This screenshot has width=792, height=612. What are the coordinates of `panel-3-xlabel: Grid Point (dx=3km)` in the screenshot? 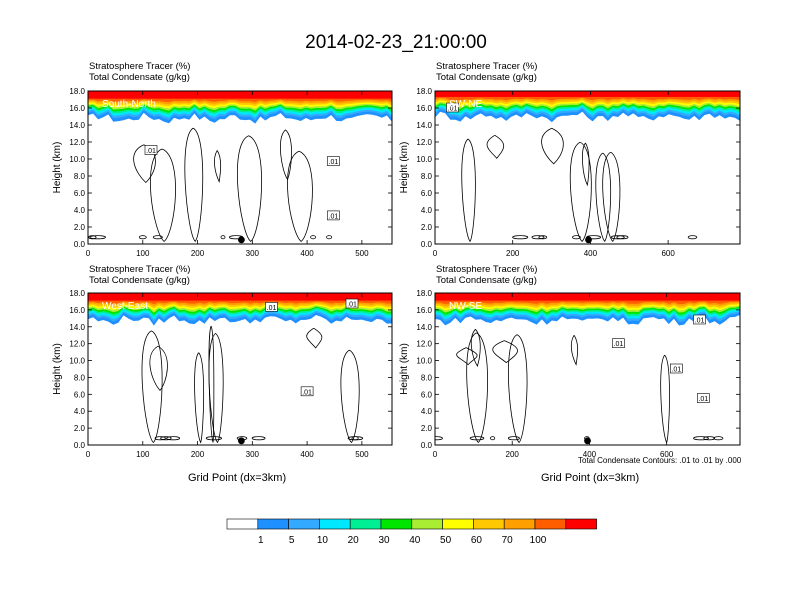 It's located at (237, 478).